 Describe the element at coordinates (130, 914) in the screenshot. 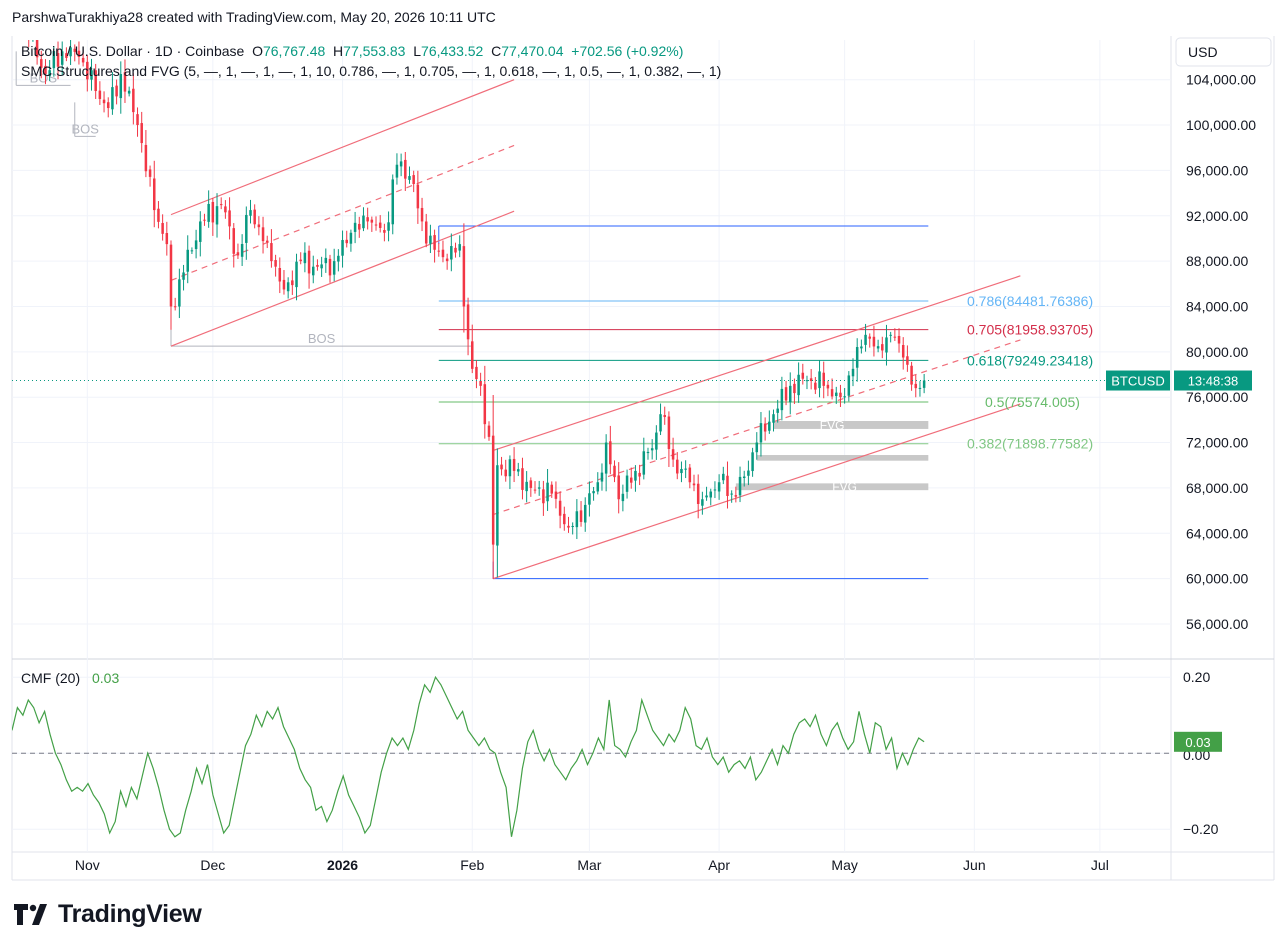

I see `brand-name: TradingView` at that location.